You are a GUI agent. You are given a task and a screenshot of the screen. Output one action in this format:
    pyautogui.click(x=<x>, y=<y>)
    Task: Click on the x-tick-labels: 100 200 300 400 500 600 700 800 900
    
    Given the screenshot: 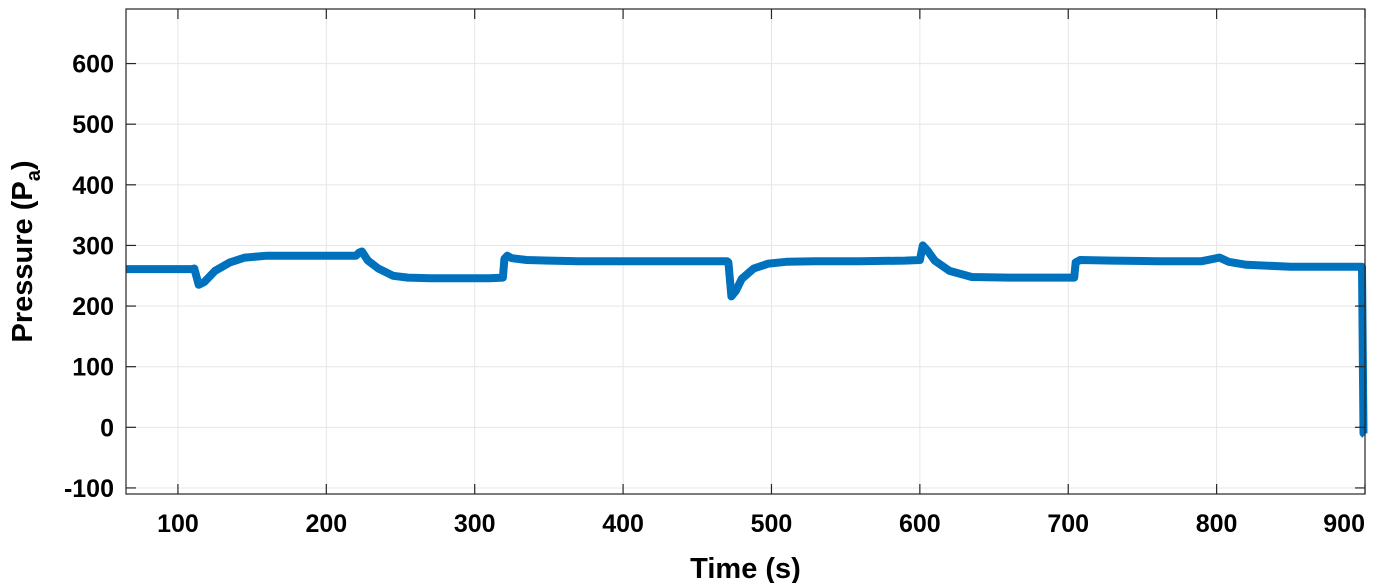 What is the action you would take?
    pyautogui.click(x=761, y=524)
    